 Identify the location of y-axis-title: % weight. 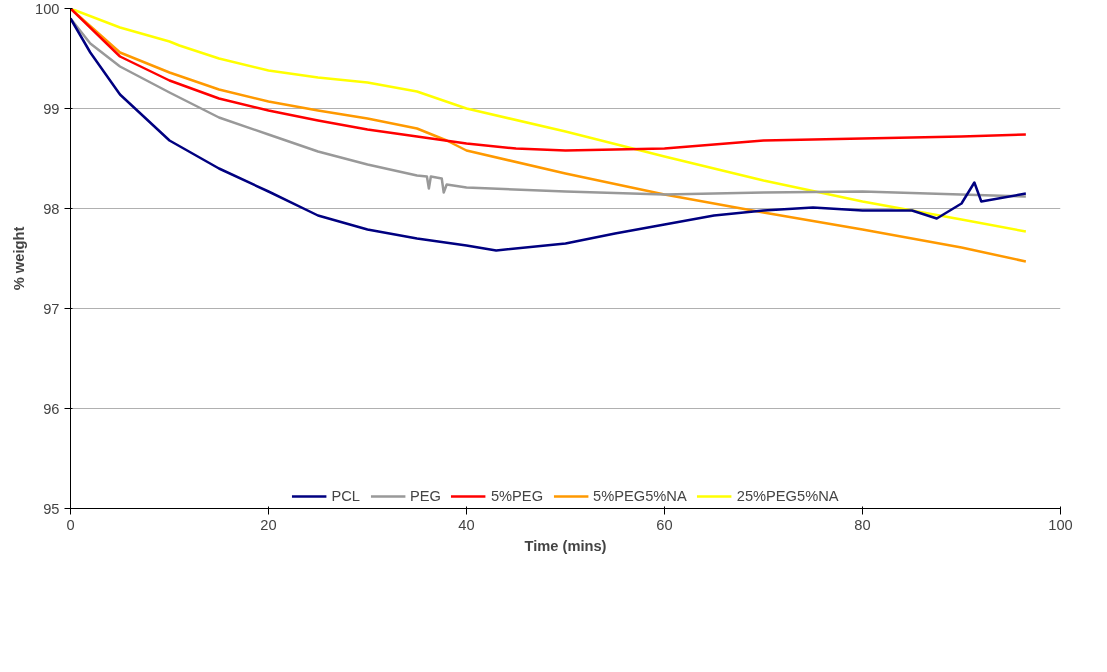
(19, 258).